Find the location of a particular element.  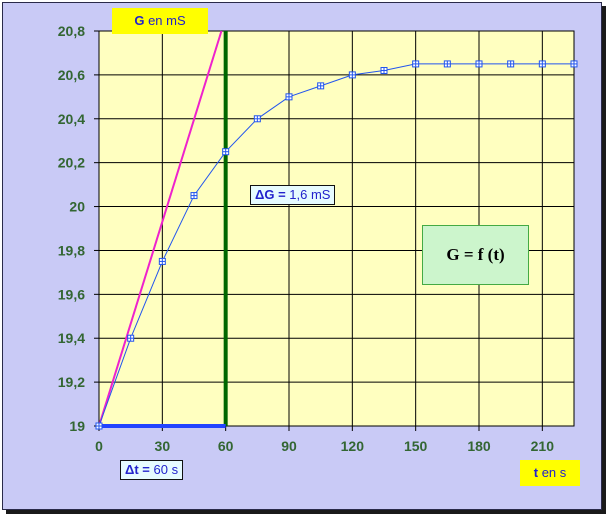

x-axis-label: t en s is located at coordinates (550, 473).